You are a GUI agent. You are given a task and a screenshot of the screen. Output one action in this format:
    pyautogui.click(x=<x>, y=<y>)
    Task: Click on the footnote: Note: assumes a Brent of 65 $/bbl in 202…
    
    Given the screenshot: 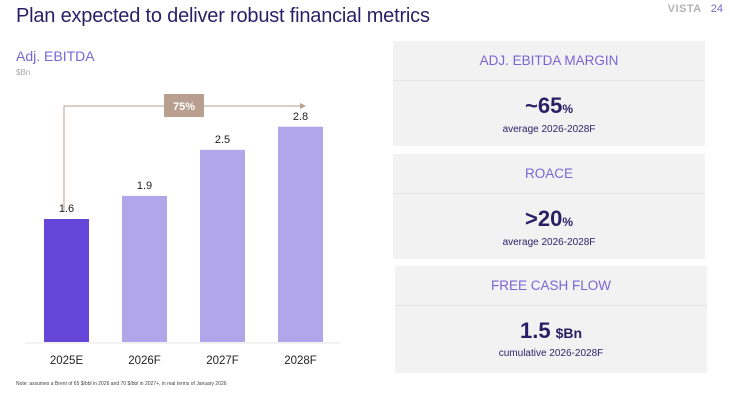 What is the action you would take?
    pyautogui.click(x=121, y=384)
    